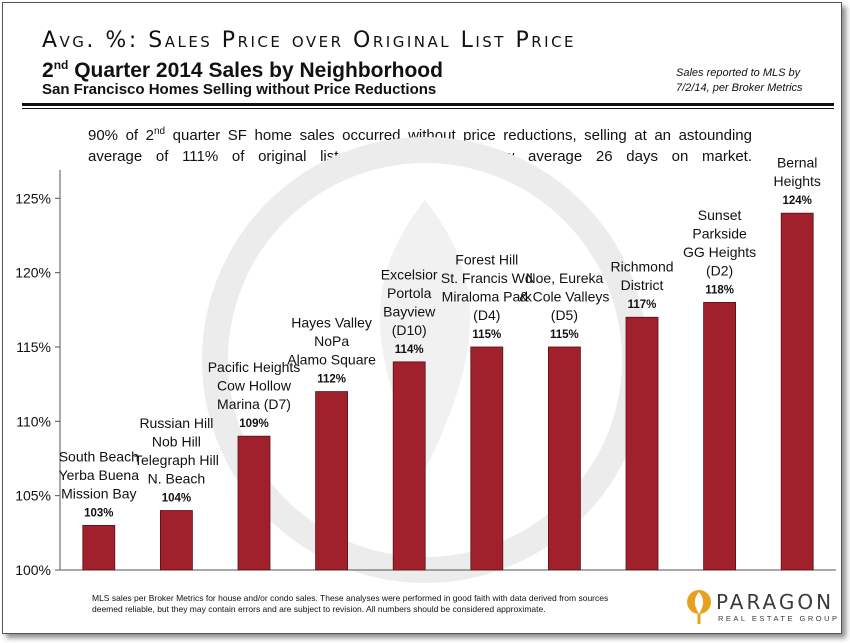 This screenshot has width=850, height=643. Describe the element at coordinates (331, 380) in the screenshot. I see `bar-value-label: 112%` at that location.